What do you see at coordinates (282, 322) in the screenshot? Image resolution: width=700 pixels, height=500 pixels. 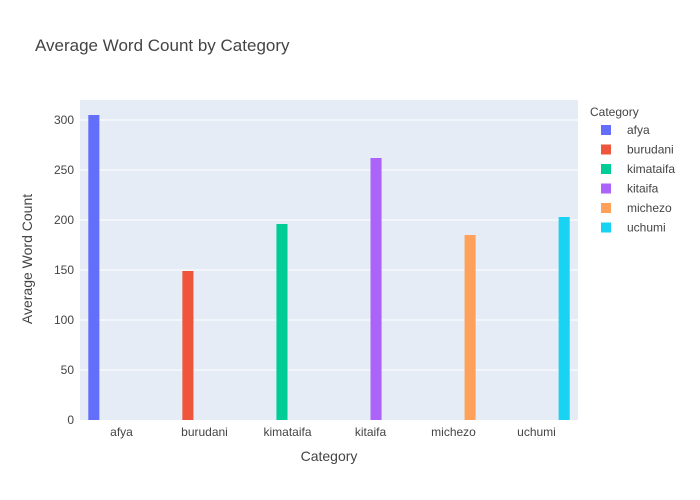 I see `bar-kimataifa` at bounding box center [282, 322].